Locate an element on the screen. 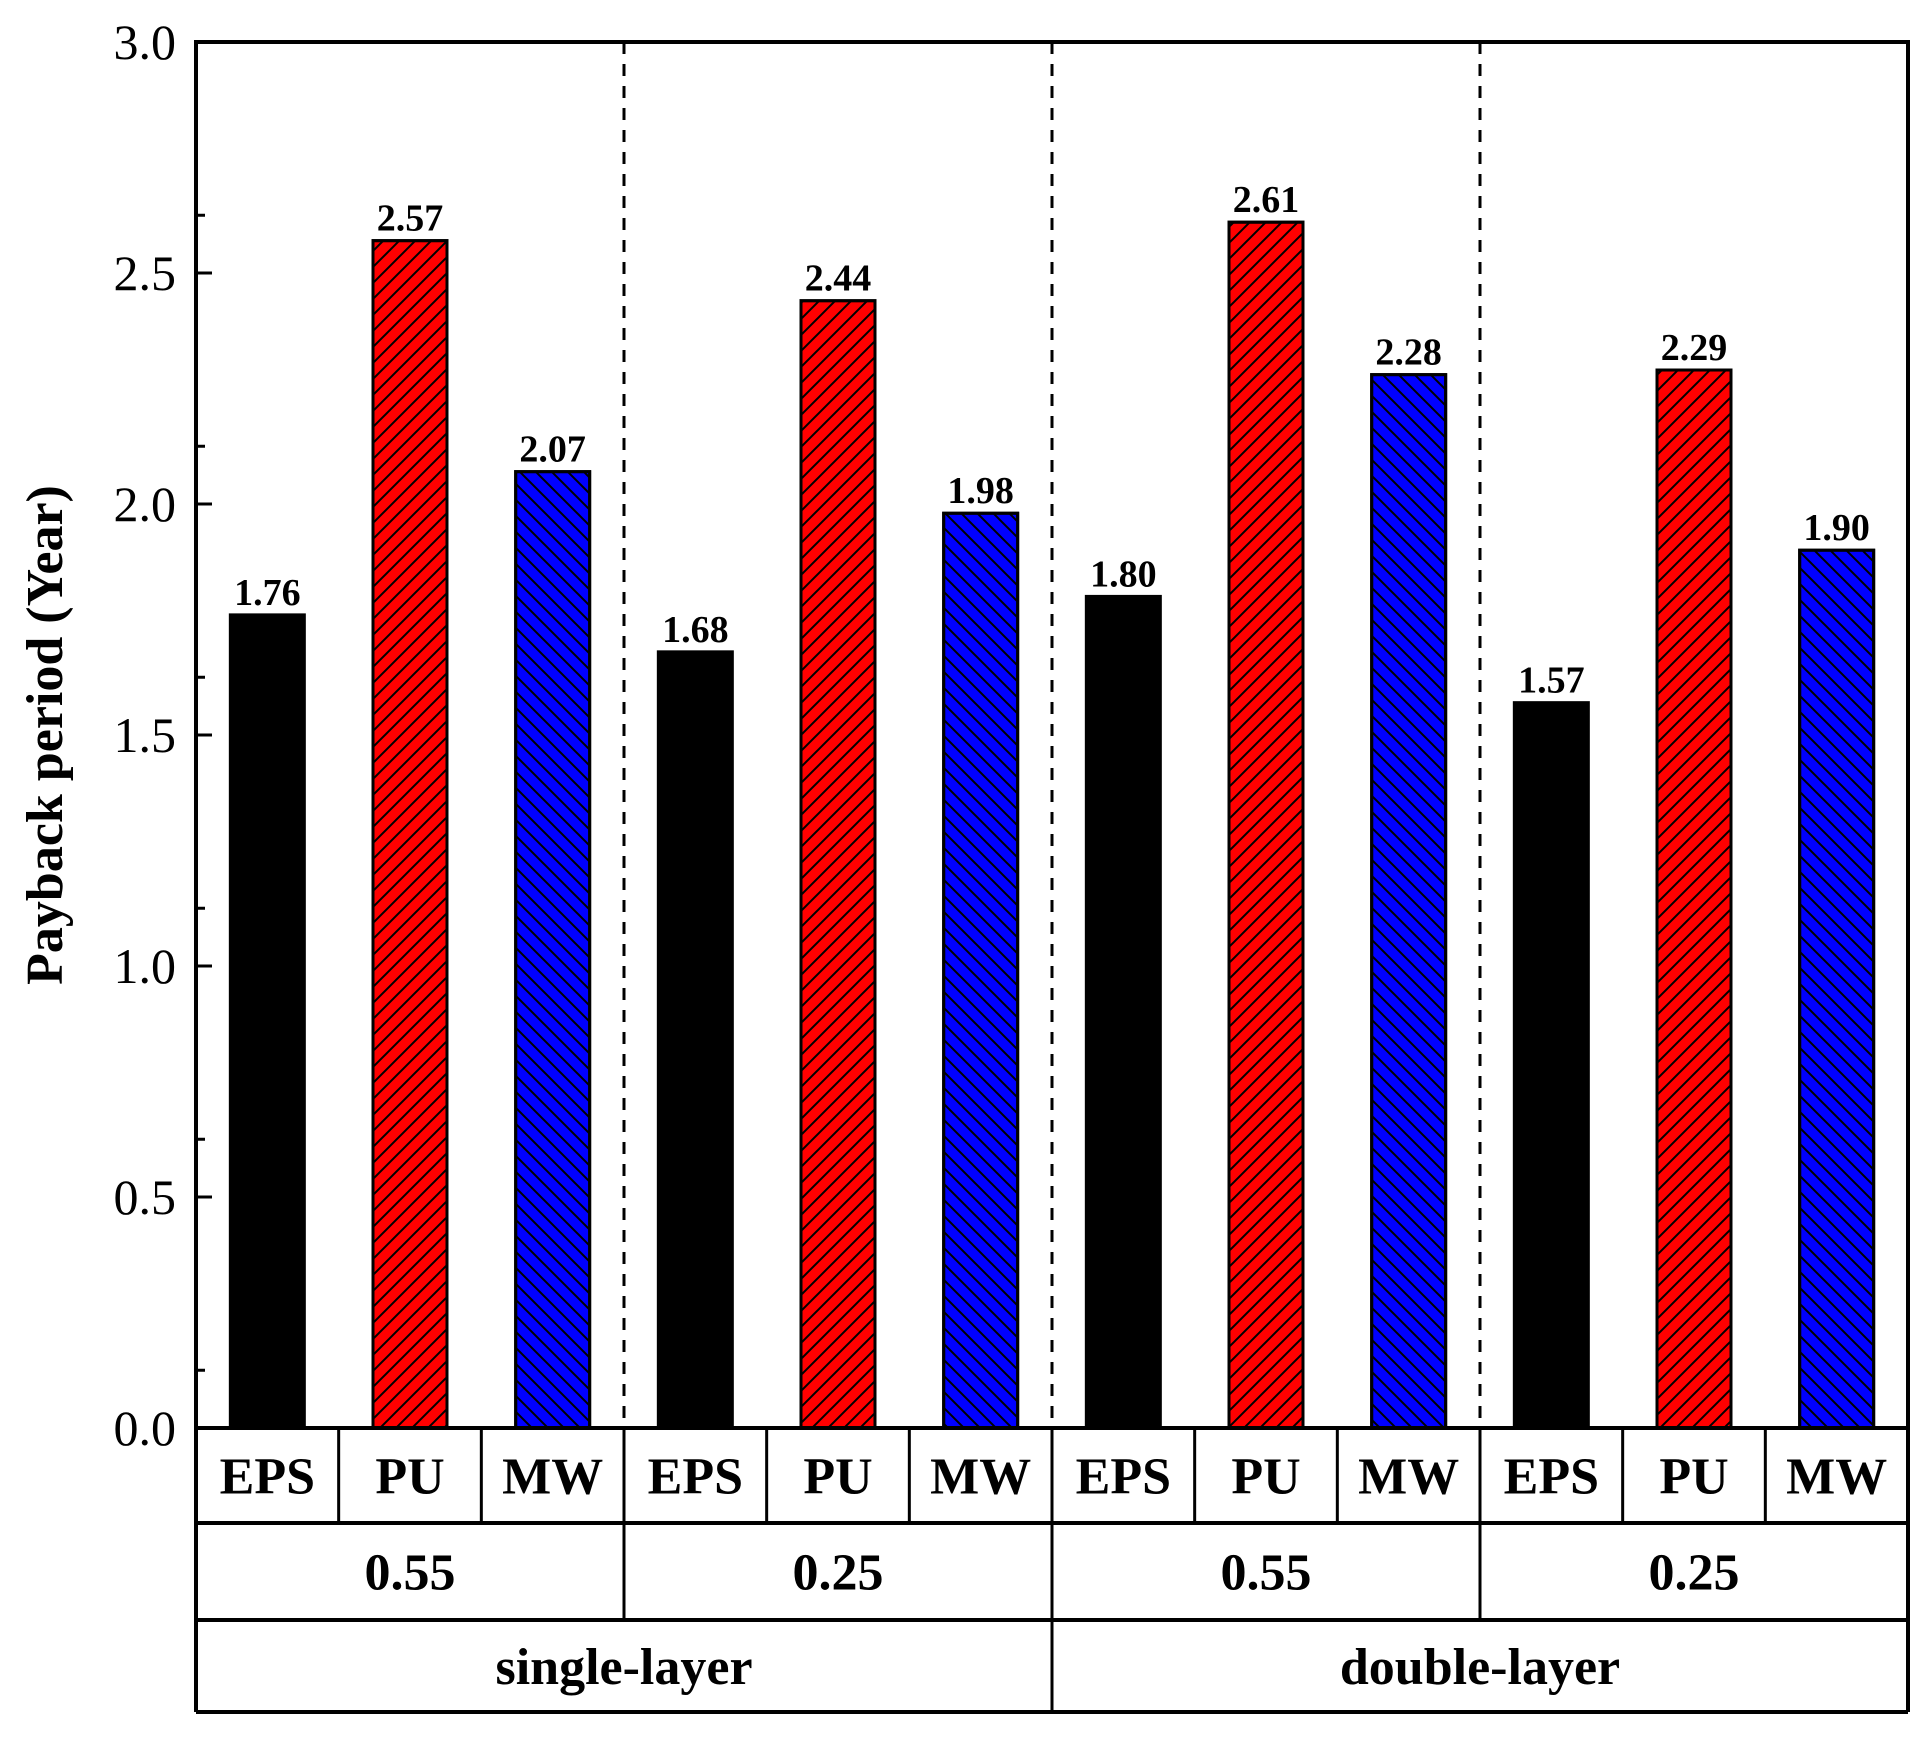 The image size is (1928, 1753). bar-eps-double-layer-0.55 is located at coordinates (1123, 1012).